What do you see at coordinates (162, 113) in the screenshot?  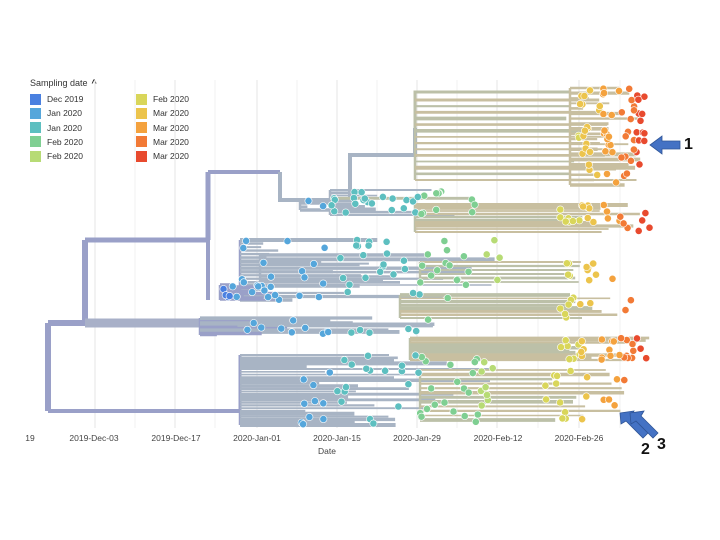 I see `legend-item: Mar 2020` at bounding box center [162, 113].